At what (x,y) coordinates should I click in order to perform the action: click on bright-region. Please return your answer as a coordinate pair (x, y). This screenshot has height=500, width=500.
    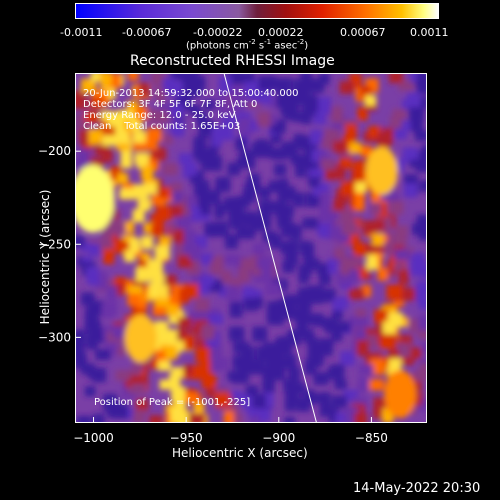
    Looking at the image, I should click on (400, 394).